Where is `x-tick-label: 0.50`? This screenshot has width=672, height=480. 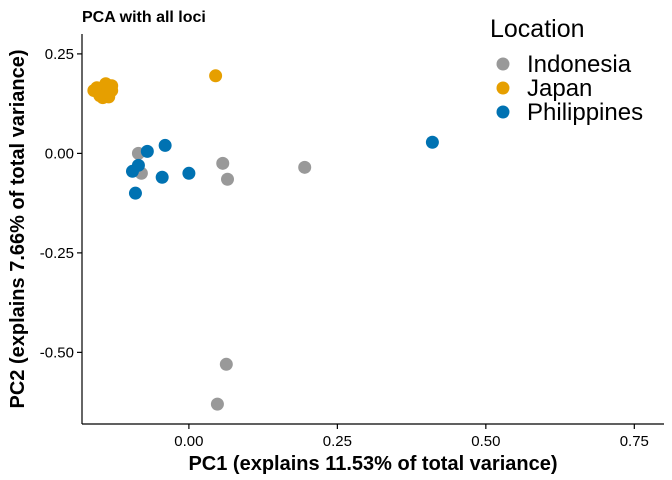 x-tick-label: 0.50 is located at coordinates (485, 441).